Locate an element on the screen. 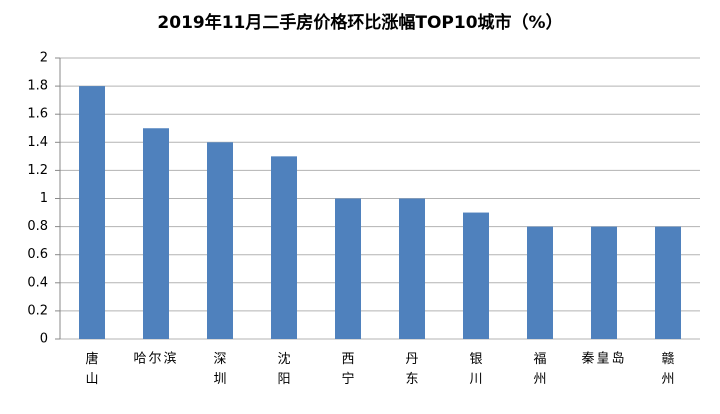 The width and height of the screenshot is (720, 414). x-tick-label: 西宁 is located at coordinates (347, 369).